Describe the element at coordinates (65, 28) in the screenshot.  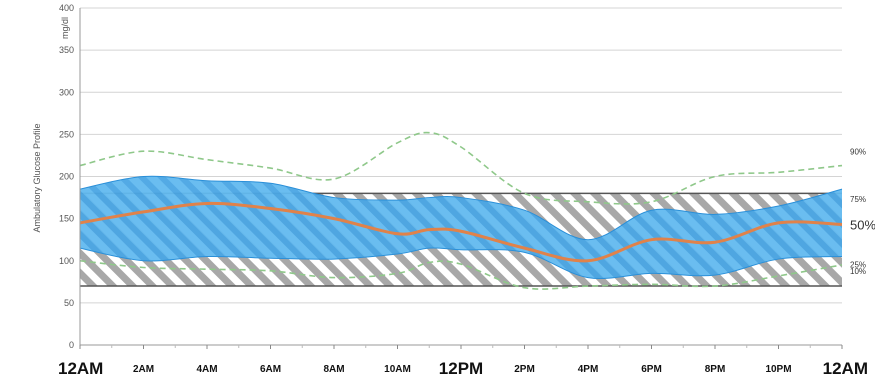
I see `units-label: mg/dl` at that location.